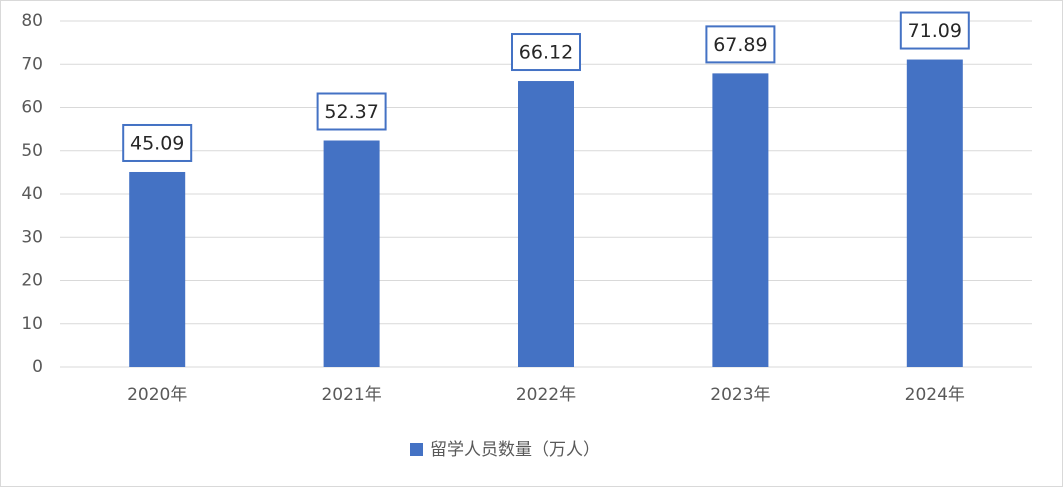 The width and height of the screenshot is (1063, 487). What do you see at coordinates (351, 395) in the screenshot?
I see `x-tick-label: 2021年` at bounding box center [351, 395].